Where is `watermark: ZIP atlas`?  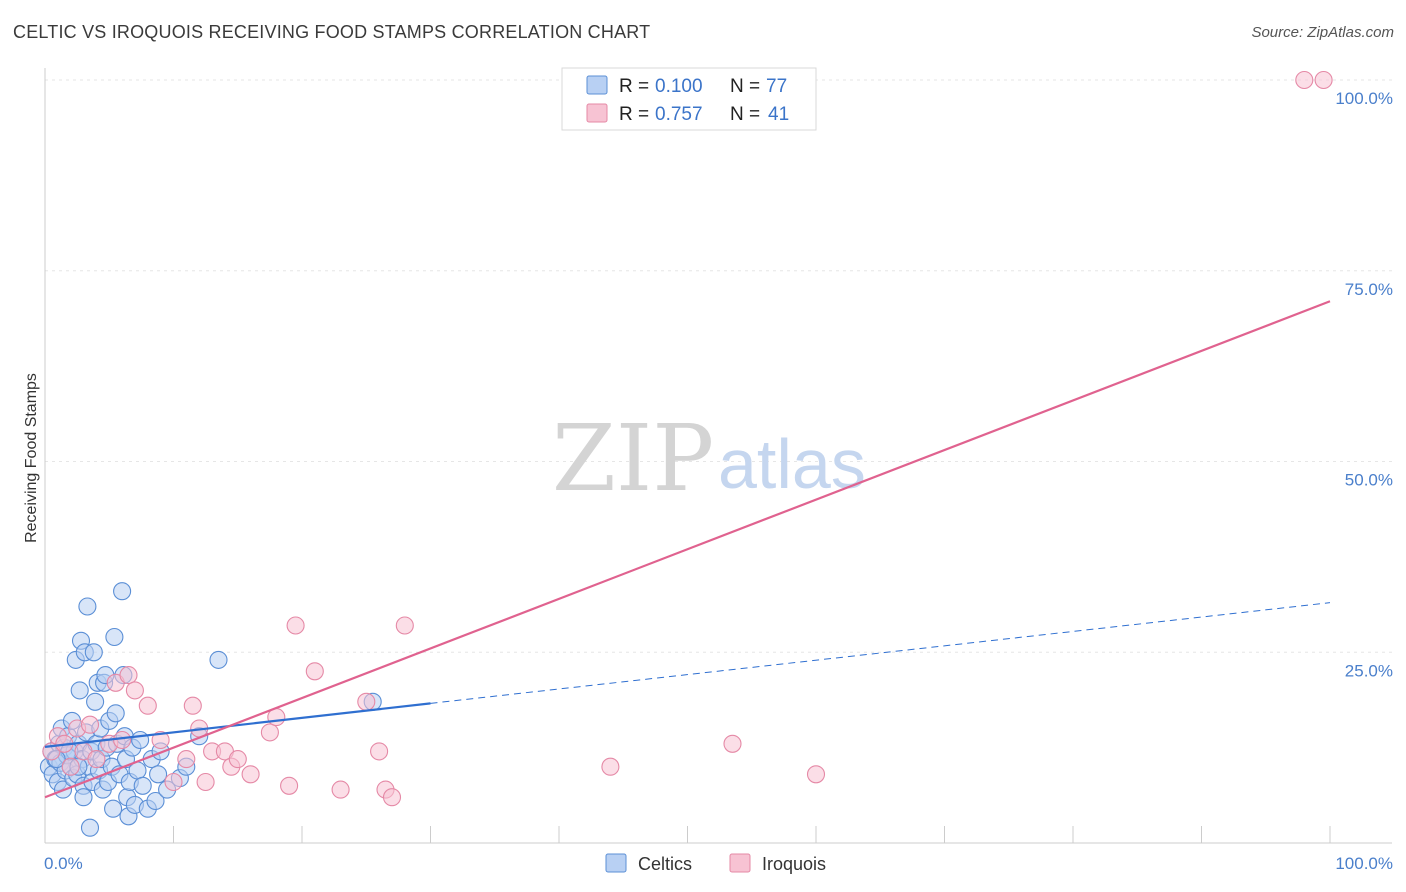
watermark: ZIP atlas is located at coordinates (709, 458).